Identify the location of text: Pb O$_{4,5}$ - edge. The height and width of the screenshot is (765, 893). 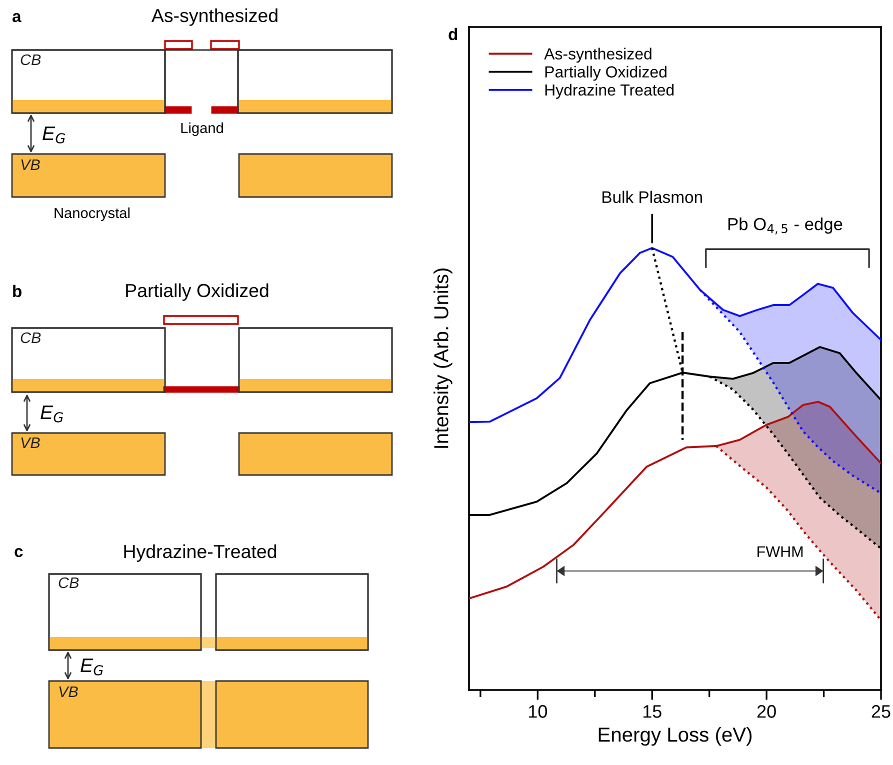
(785, 226).